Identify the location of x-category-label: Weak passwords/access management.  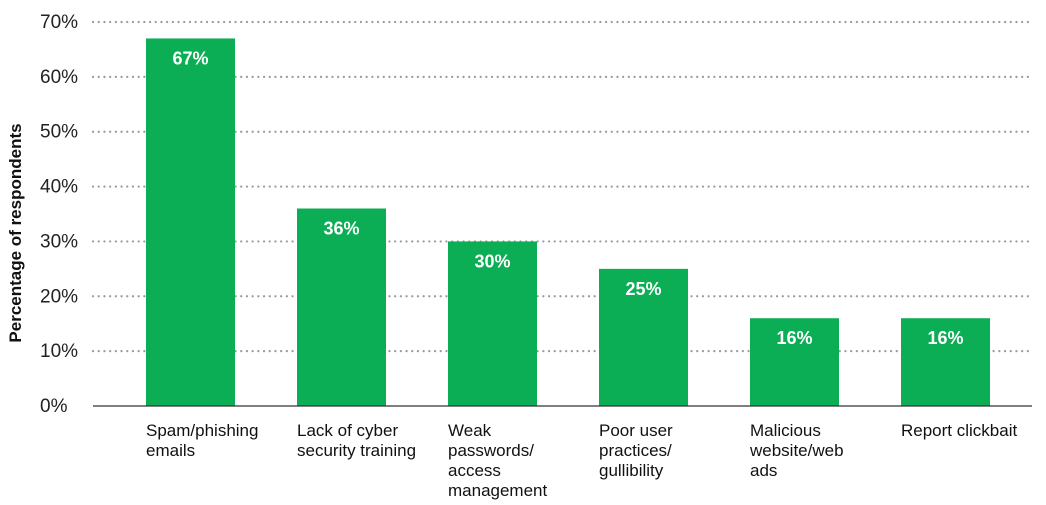
(498, 460).